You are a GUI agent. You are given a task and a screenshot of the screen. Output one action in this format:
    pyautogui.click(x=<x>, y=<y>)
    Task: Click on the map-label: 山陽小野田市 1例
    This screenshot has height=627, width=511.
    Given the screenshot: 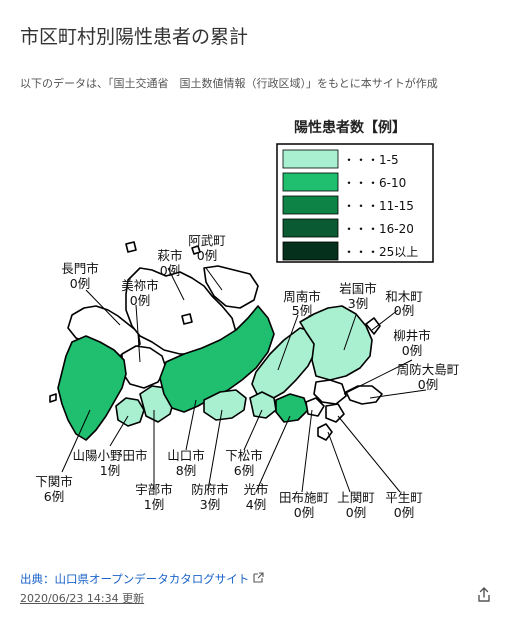 What is the action you would take?
    pyautogui.click(x=109, y=463)
    